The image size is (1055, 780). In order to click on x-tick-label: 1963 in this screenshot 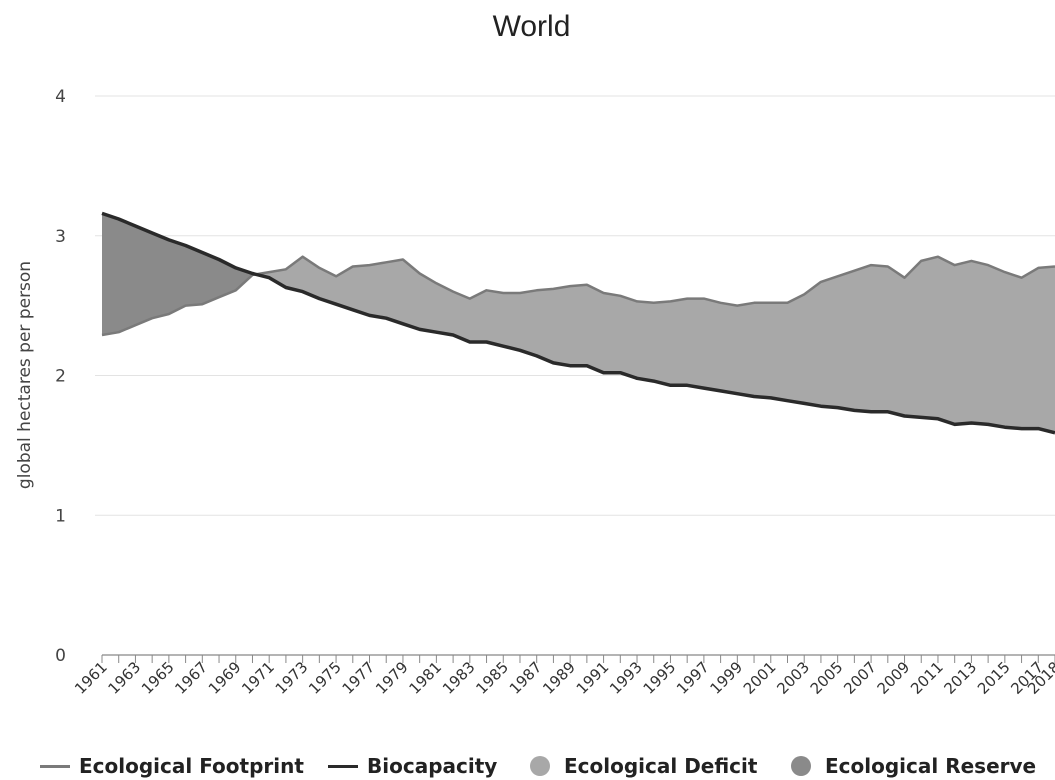, I will do `click(125, 678)`.